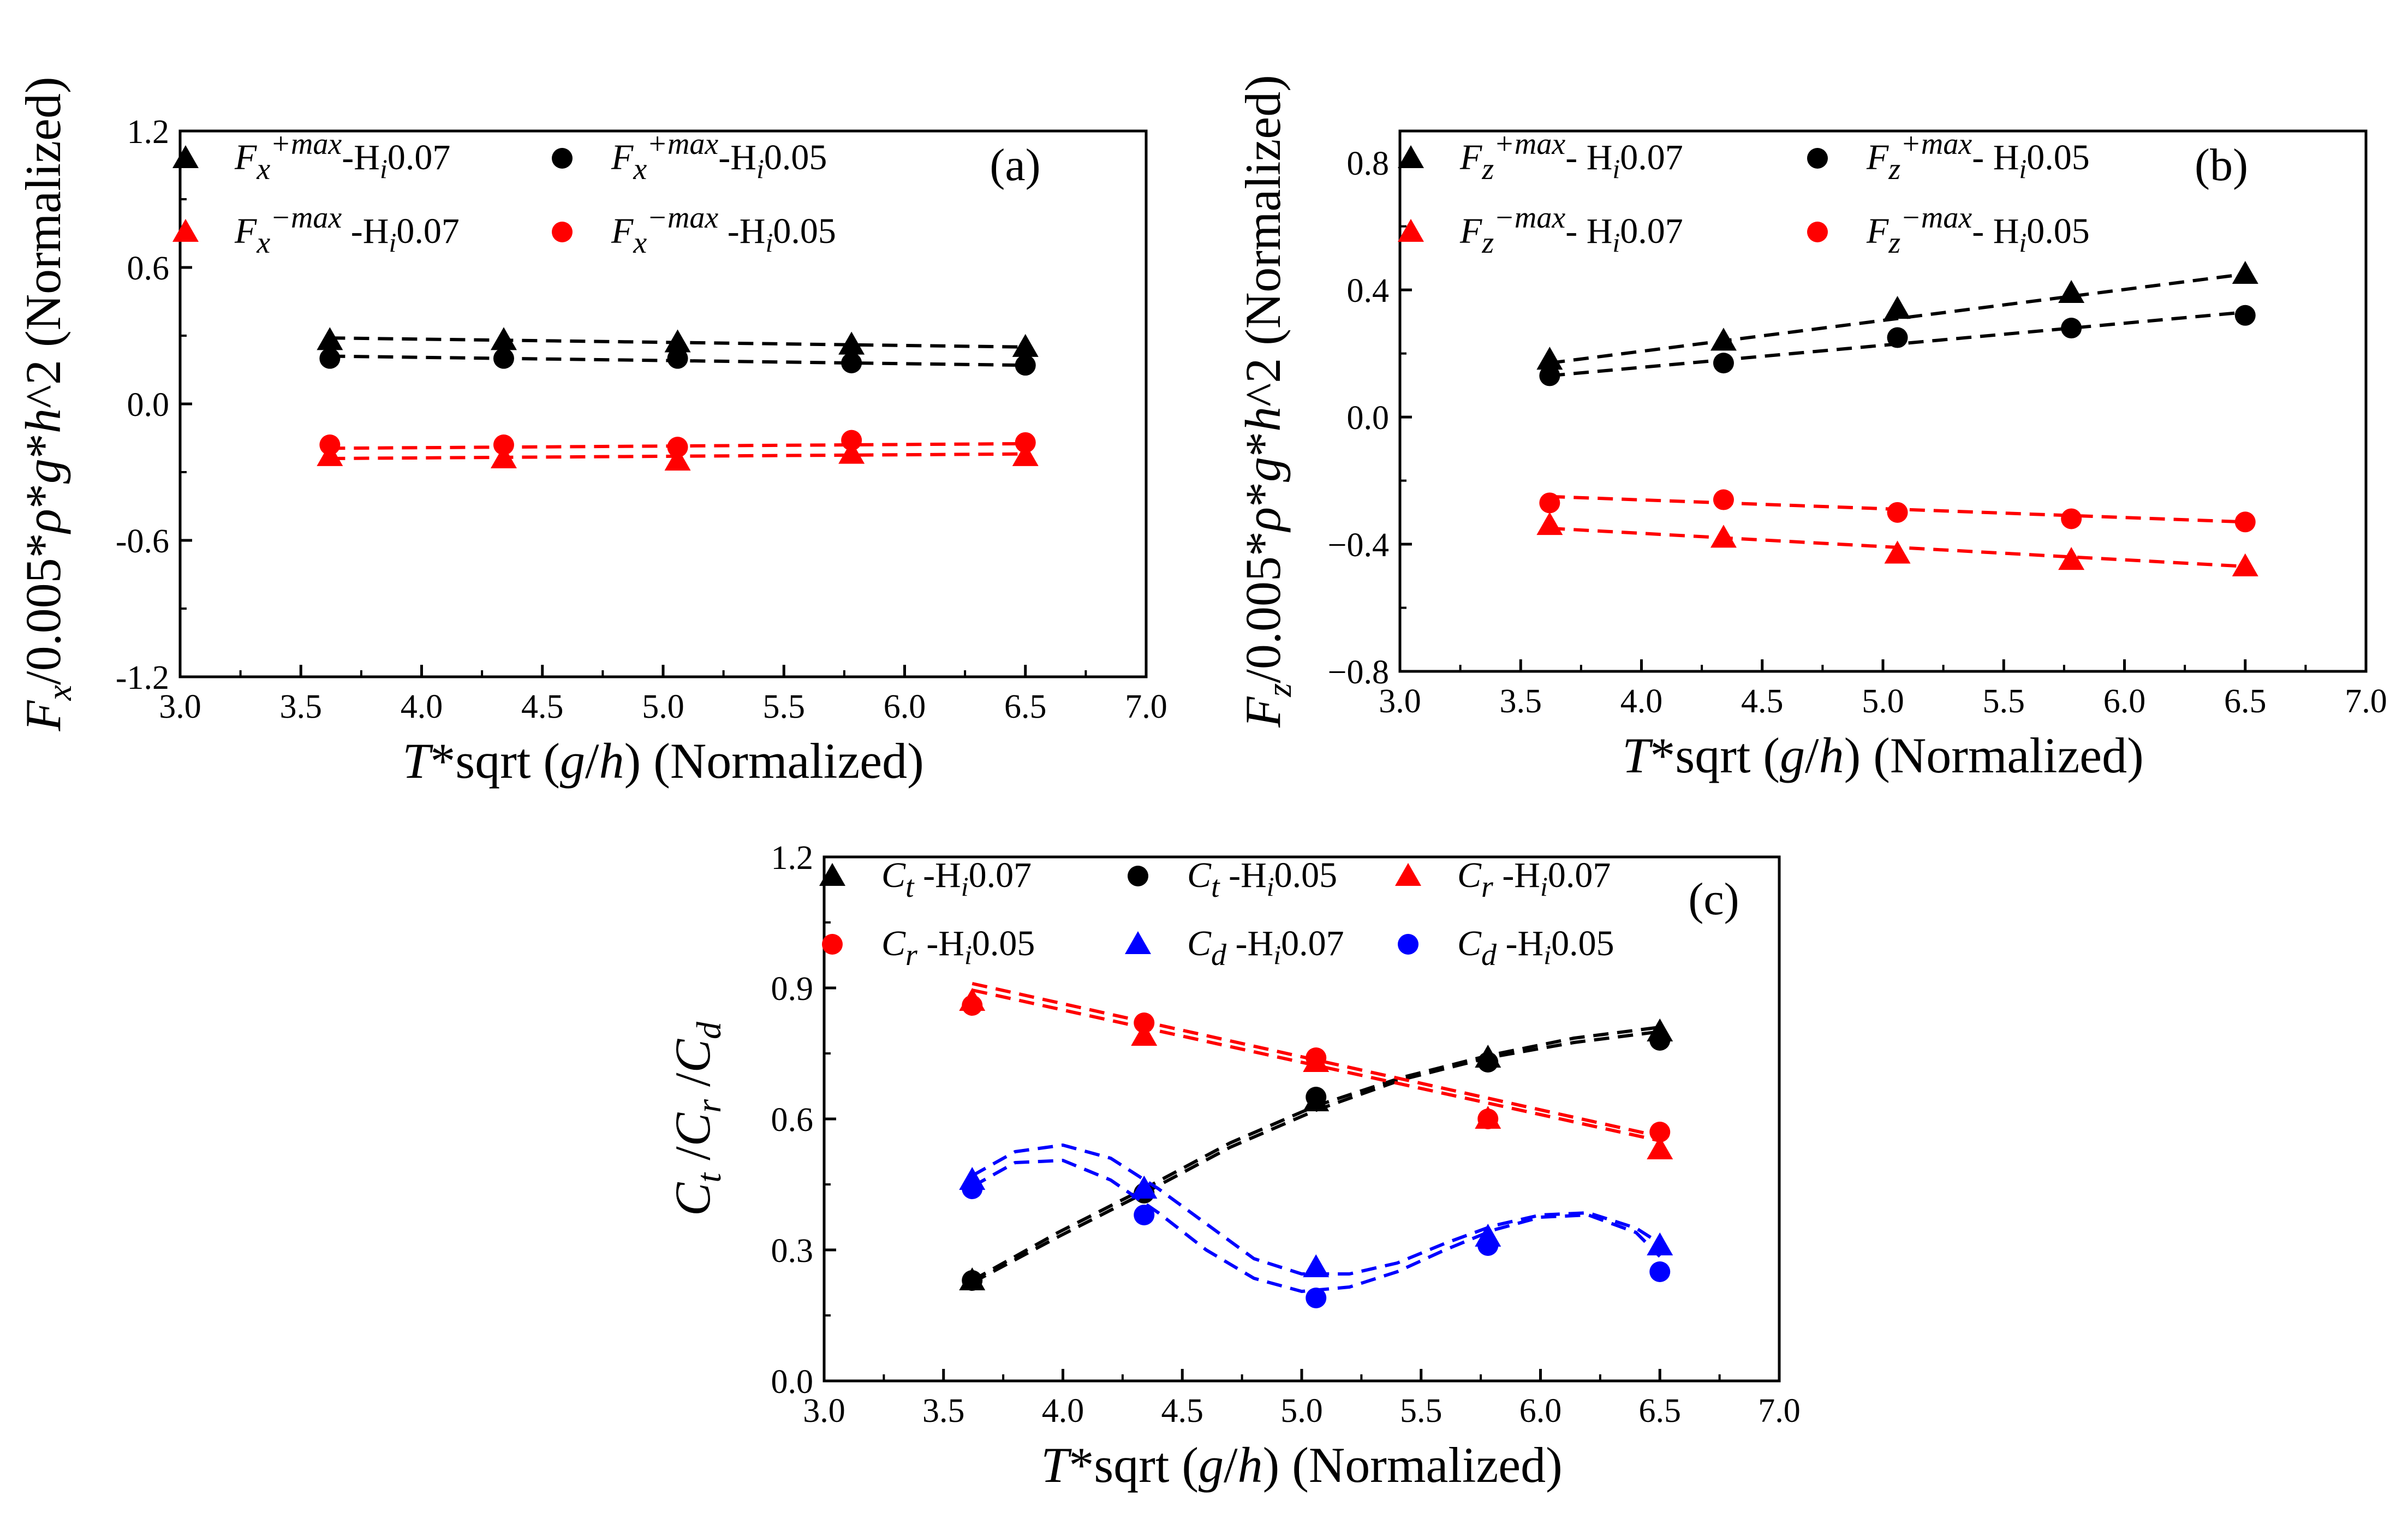  Describe the element at coordinates (316, 230) in the screenshot. I see `legend-entry-2: Fx−max -Hi0.07` at that location.